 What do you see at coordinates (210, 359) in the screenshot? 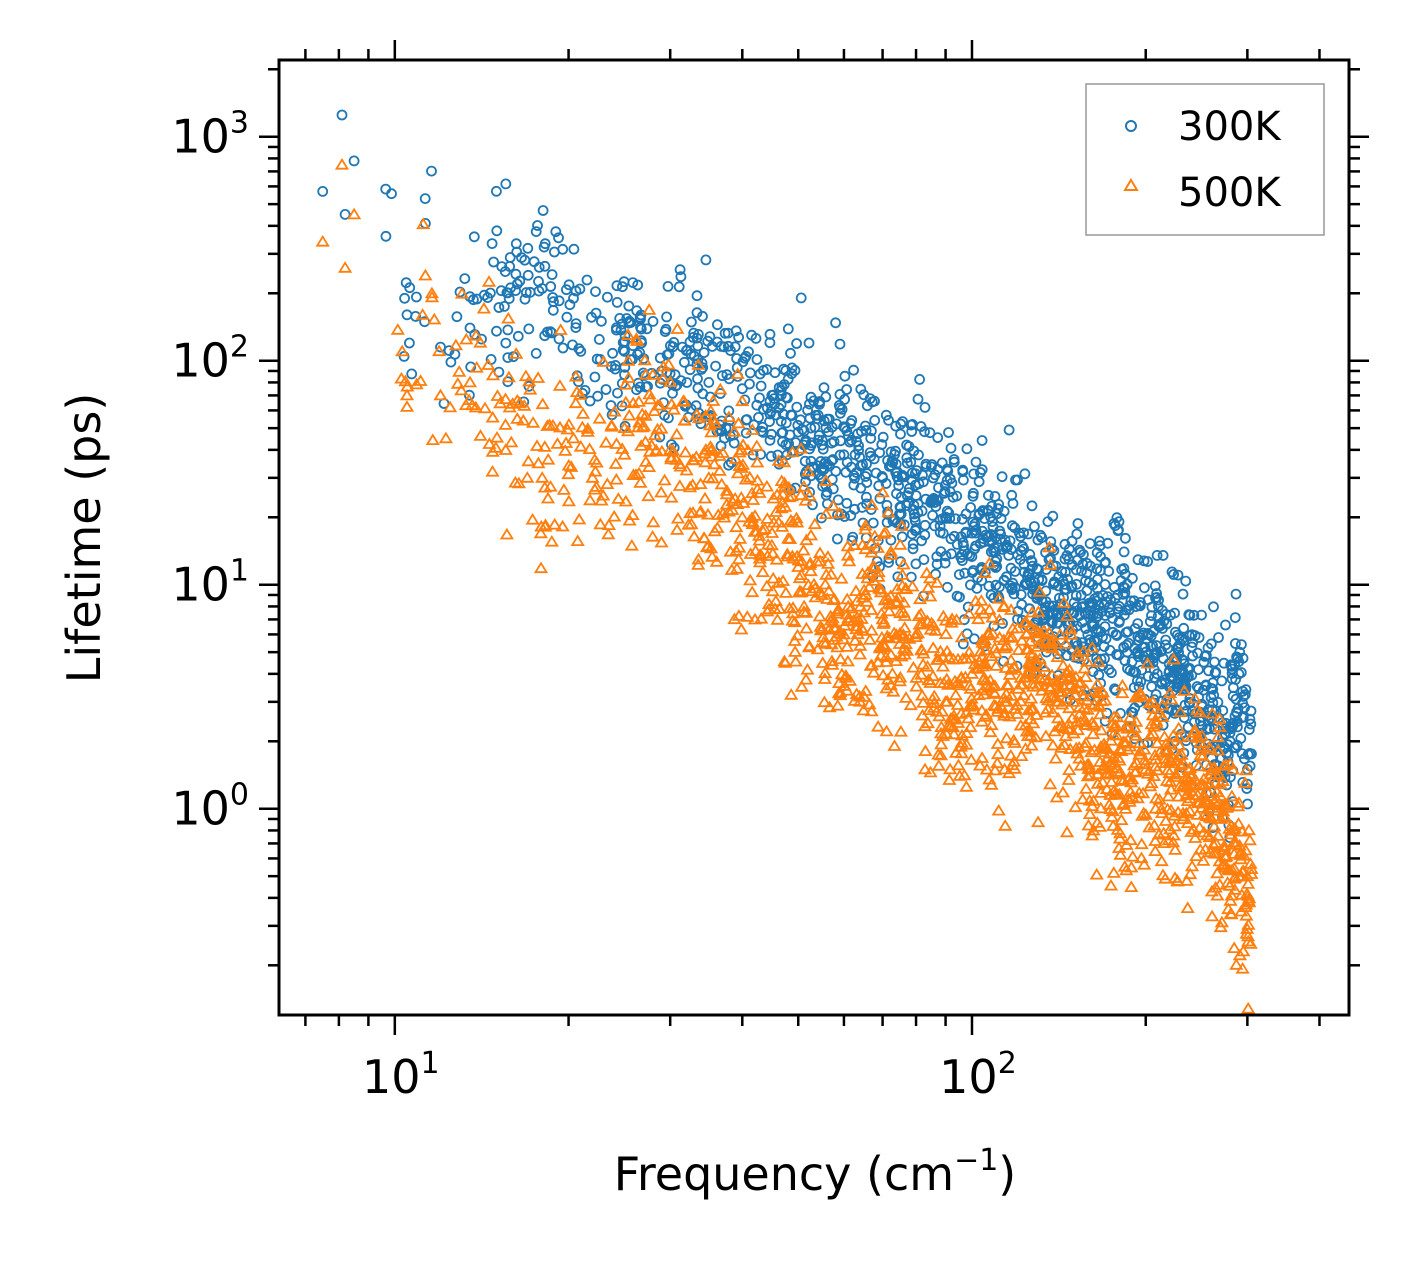
I see `y-tick-label: 102` at bounding box center [210, 359].